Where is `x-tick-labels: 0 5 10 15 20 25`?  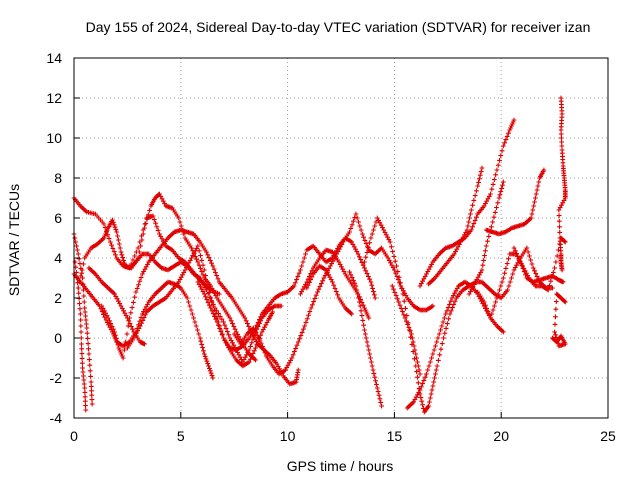
x-tick-labels: 0 5 10 15 20 25 is located at coordinates (343, 428).